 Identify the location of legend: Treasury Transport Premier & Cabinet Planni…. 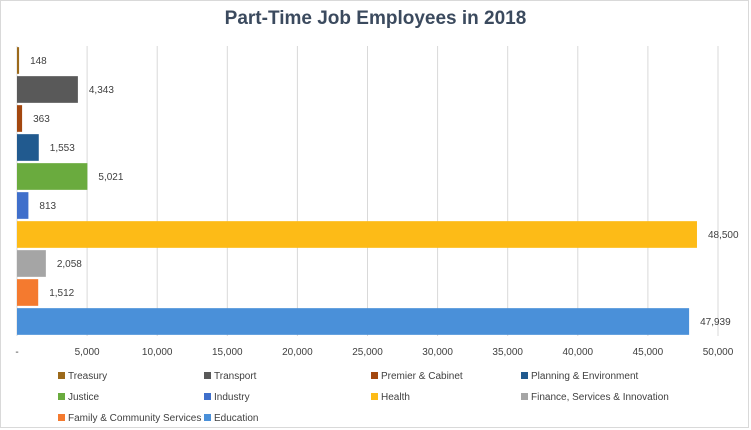
(363, 397).